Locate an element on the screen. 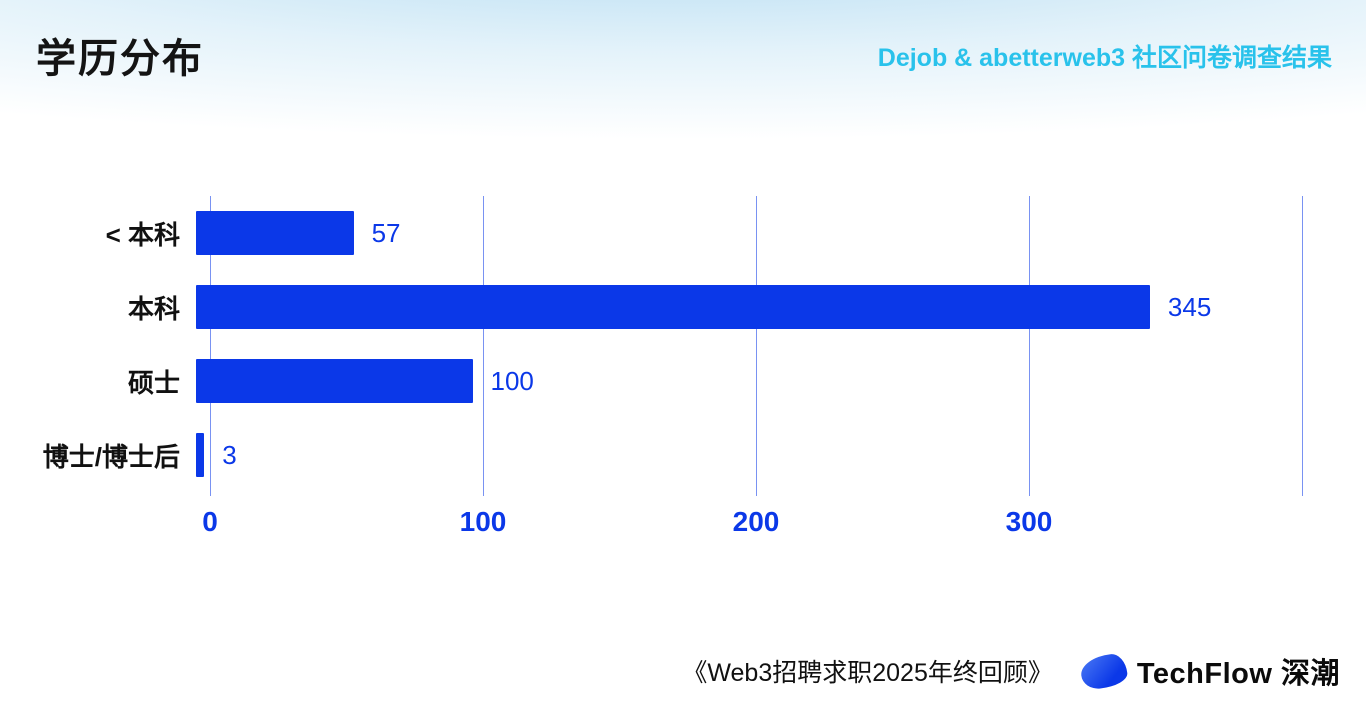 Image resolution: width=1366 pixels, height=720 pixels. bar-value-label: 3 is located at coordinates (229, 454).